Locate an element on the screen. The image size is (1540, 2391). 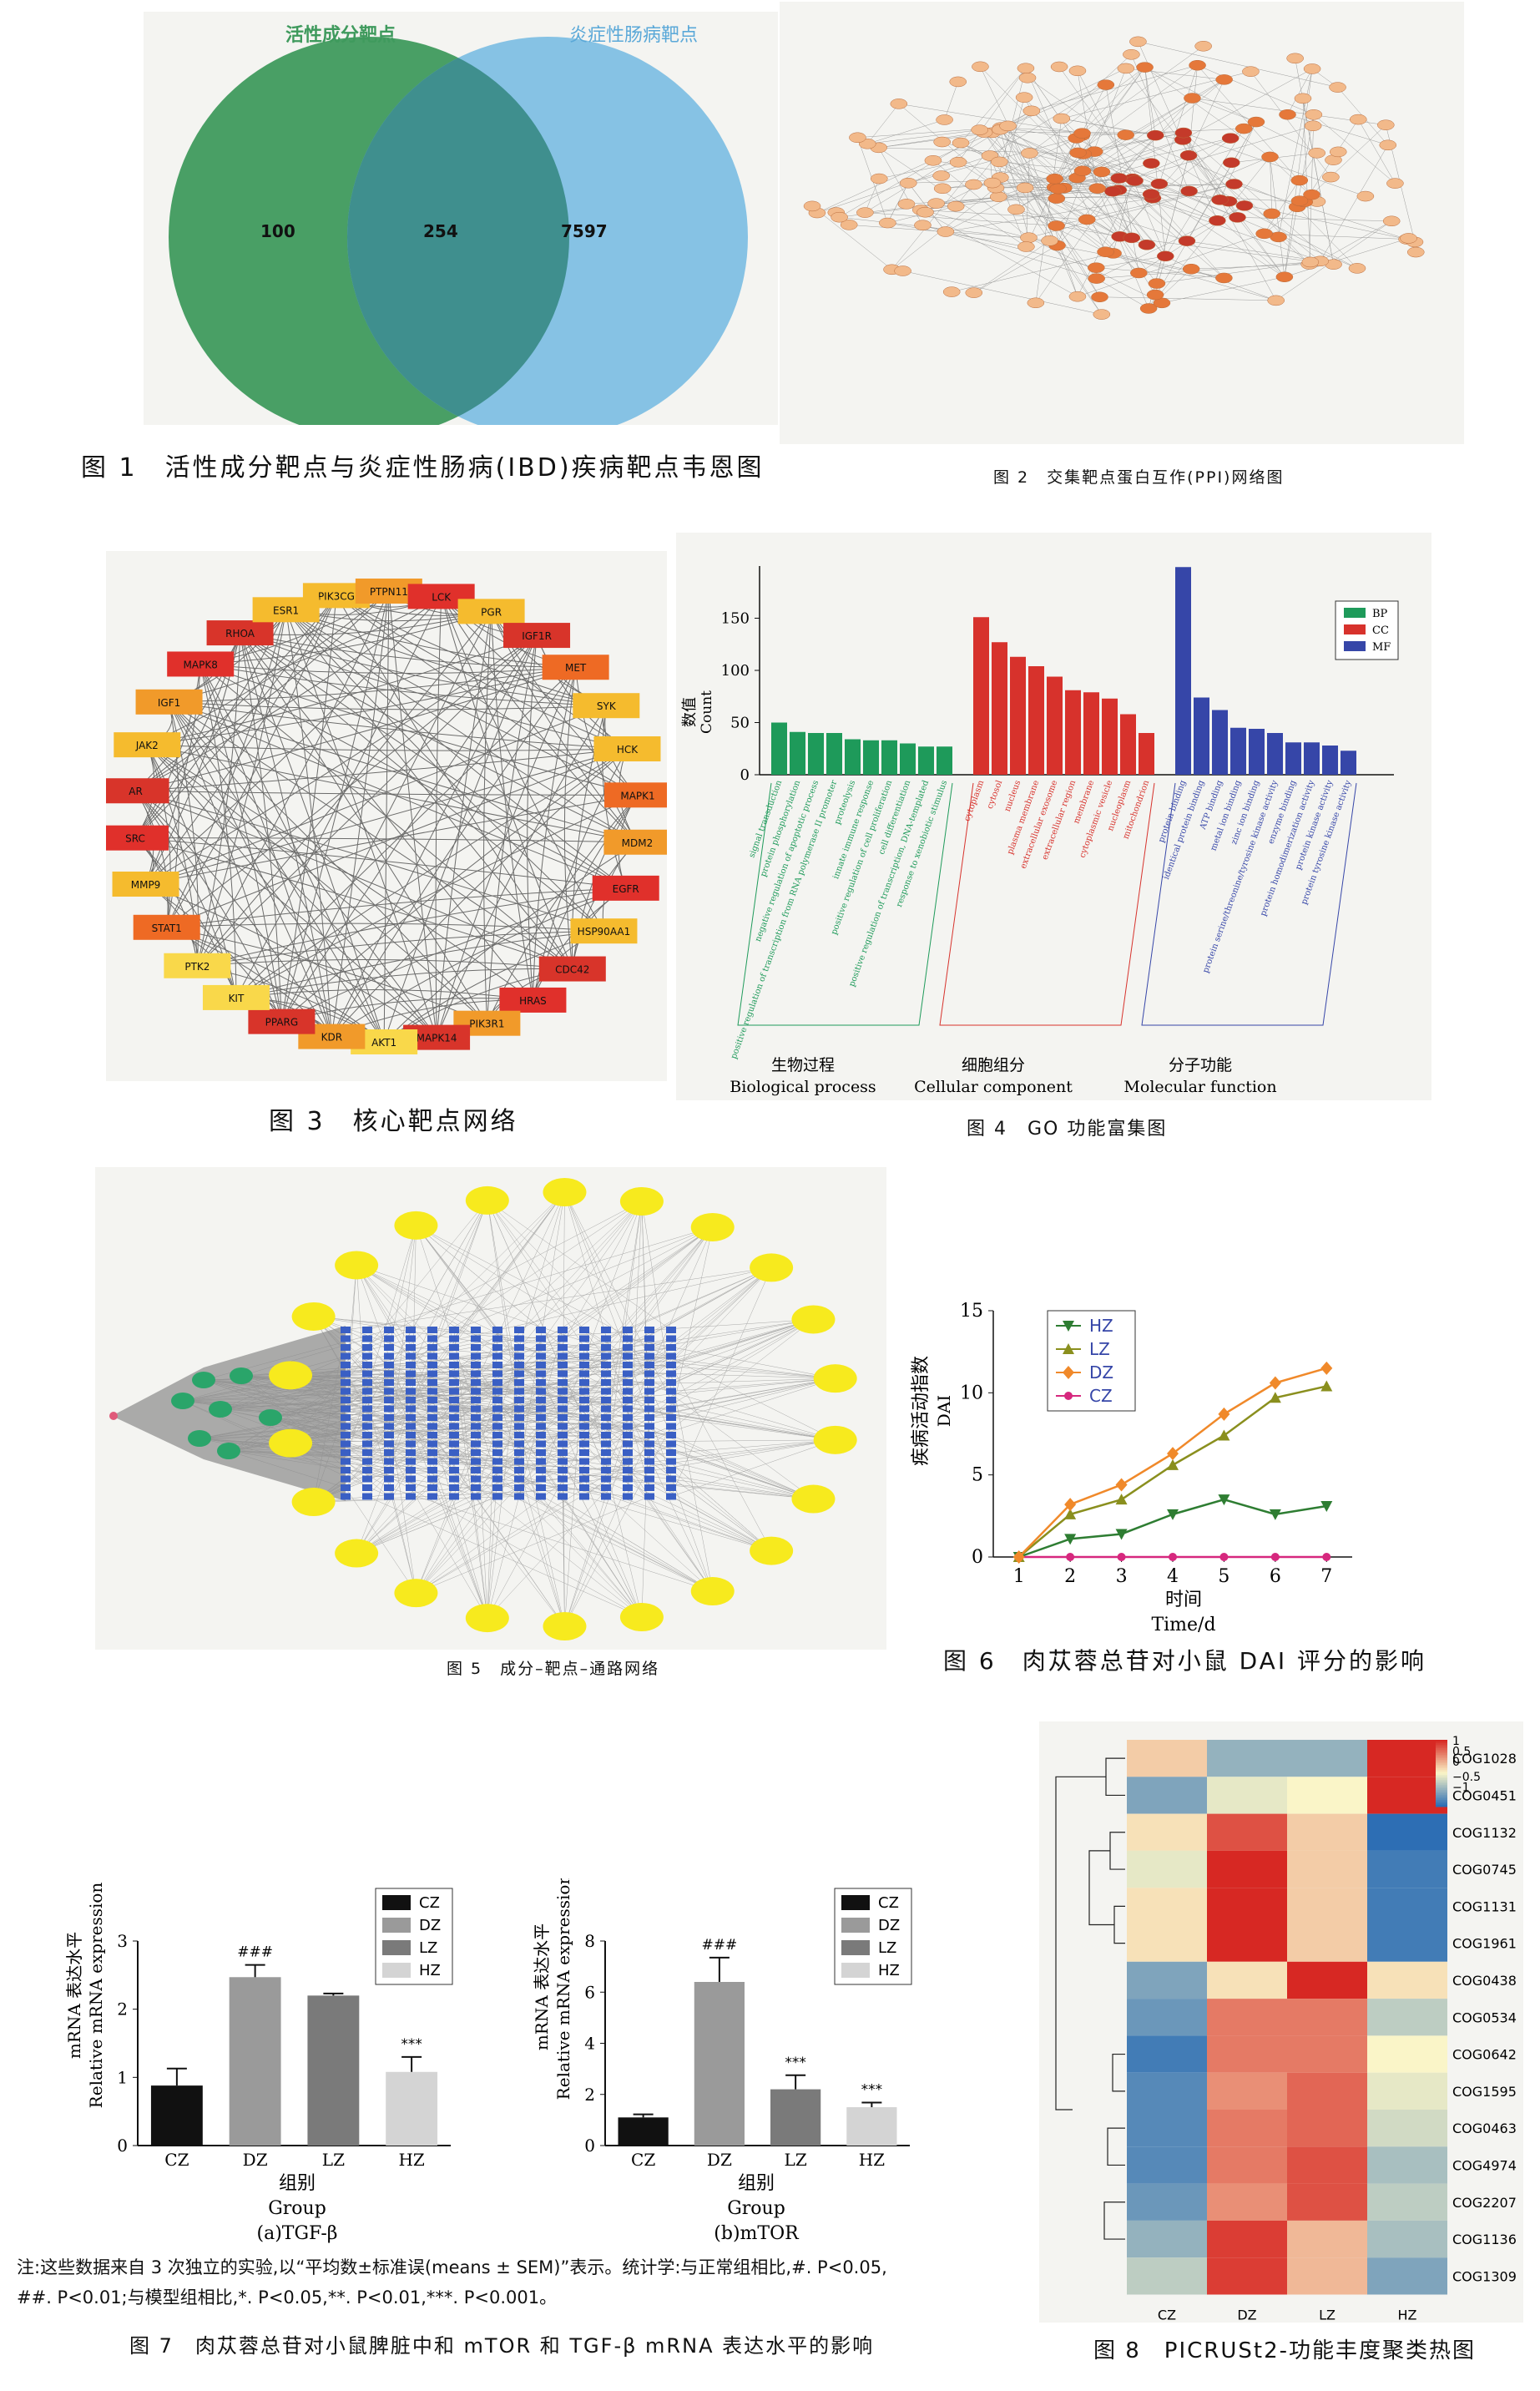
go-legend-label: CC is located at coordinates (1380, 630).